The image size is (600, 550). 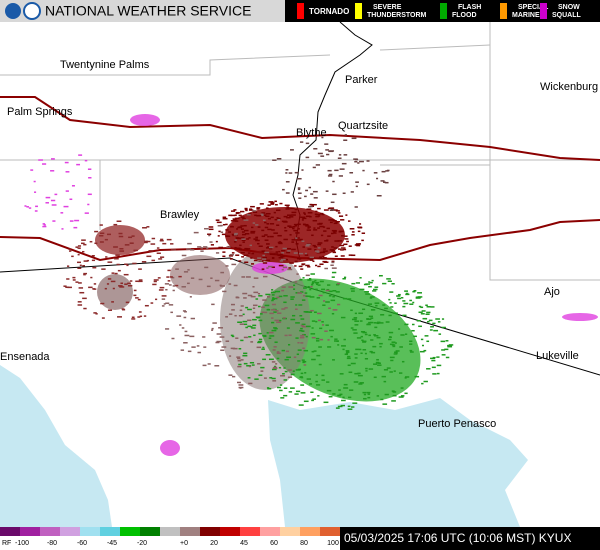 I want to click on timestamp-bar, so click(x=470, y=538).